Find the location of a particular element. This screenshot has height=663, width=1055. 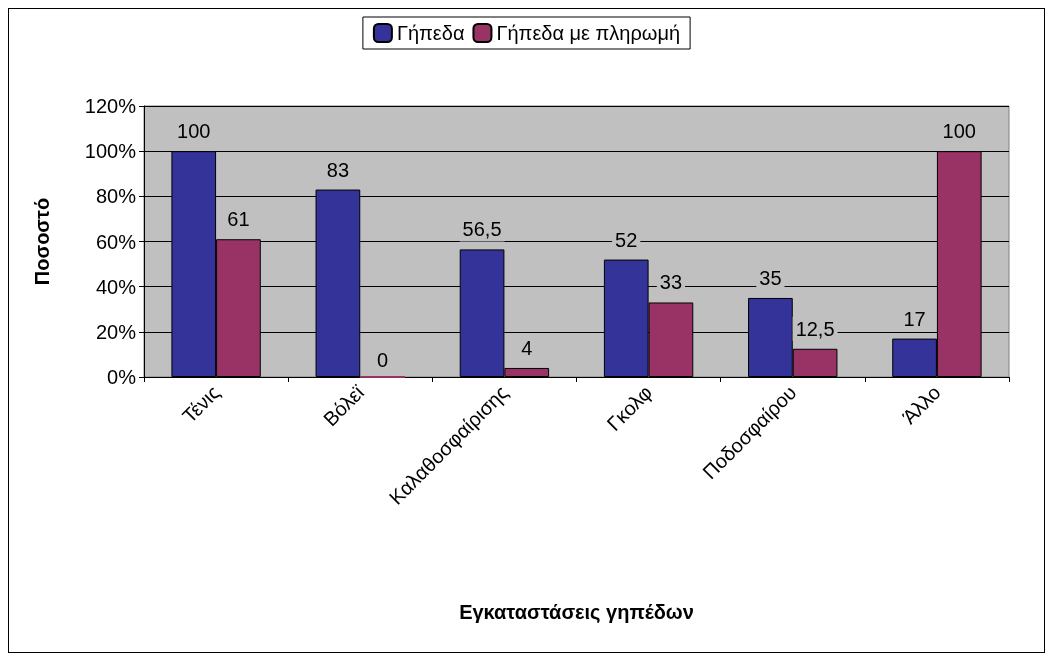

y-tick-label: 0% is located at coordinates (122, 377).